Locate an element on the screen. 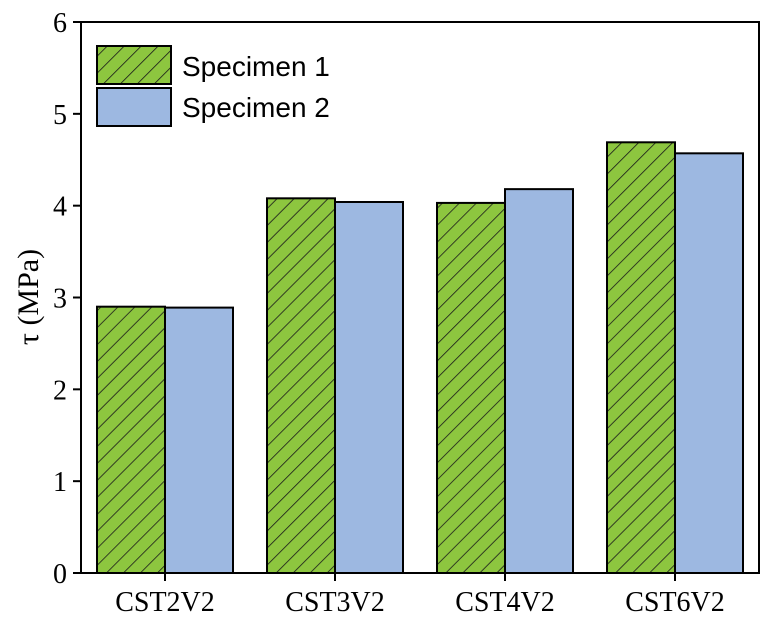 The height and width of the screenshot is (621, 764). legend-label-specimen-1: Specimen 1 is located at coordinates (256, 66).